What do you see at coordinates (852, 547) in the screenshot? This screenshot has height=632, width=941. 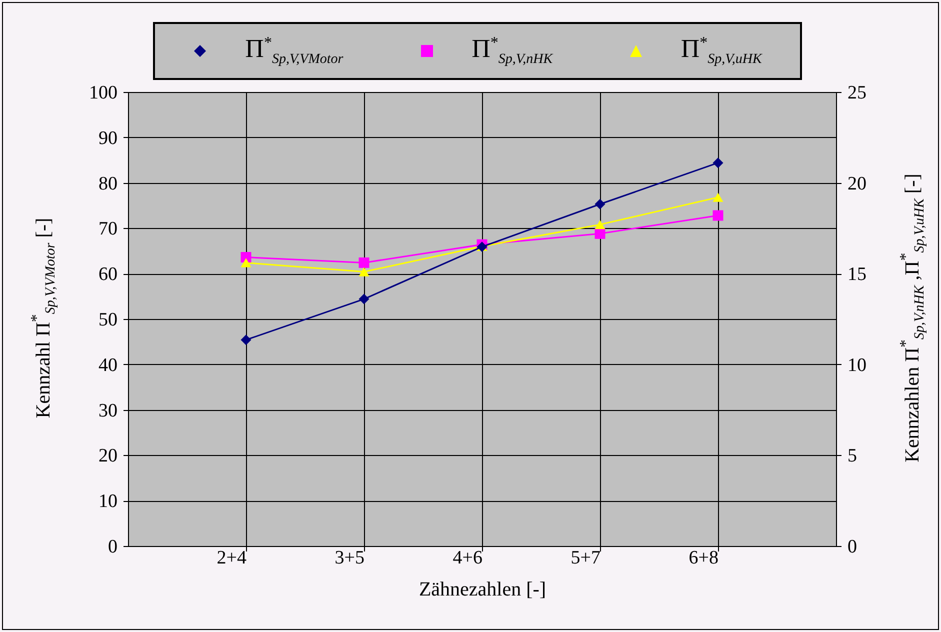 I see `y2-tick-label: 0` at bounding box center [852, 547].